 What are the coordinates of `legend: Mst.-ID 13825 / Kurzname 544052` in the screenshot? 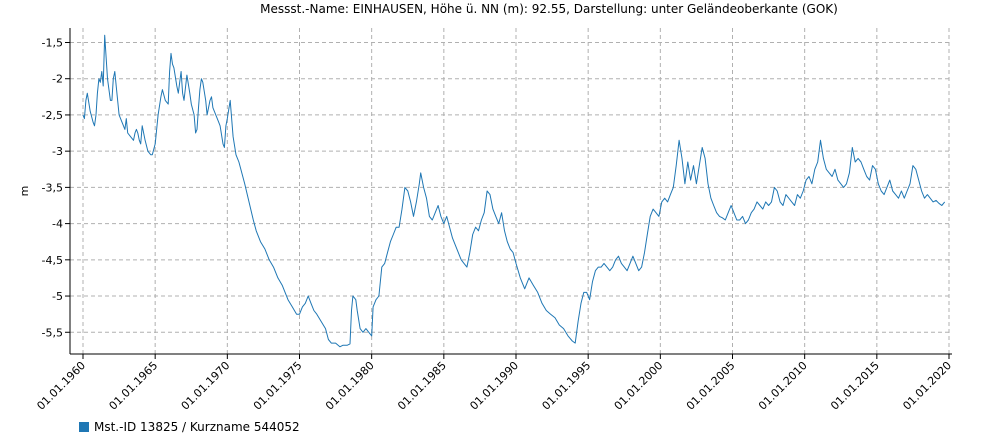 It's located at (189, 427).